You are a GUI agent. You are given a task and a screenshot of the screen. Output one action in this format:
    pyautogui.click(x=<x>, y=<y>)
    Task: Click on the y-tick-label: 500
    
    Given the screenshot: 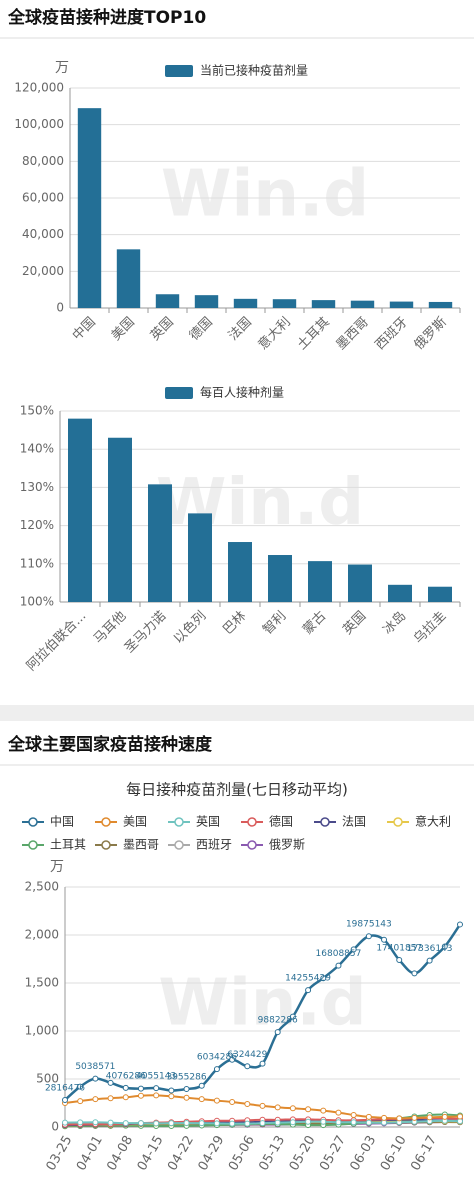 What is the action you would take?
    pyautogui.click(x=47, y=1079)
    